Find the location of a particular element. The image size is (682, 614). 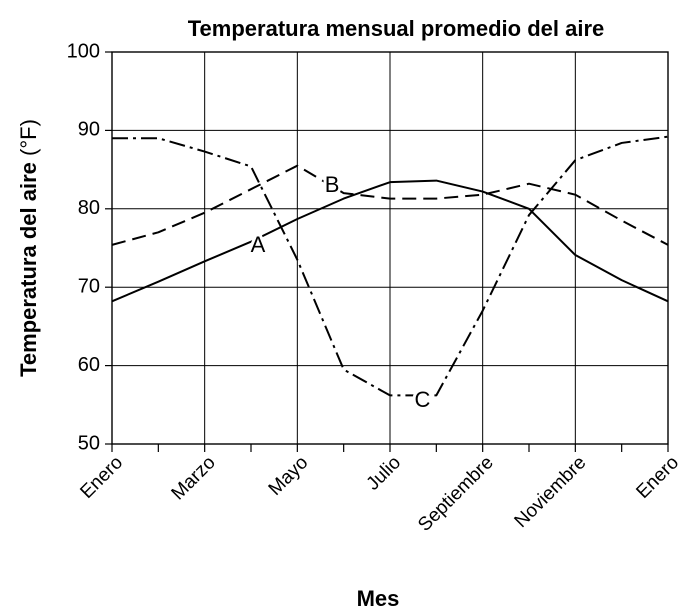

x-tick-label: Mayo is located at coordinates (289, 476).